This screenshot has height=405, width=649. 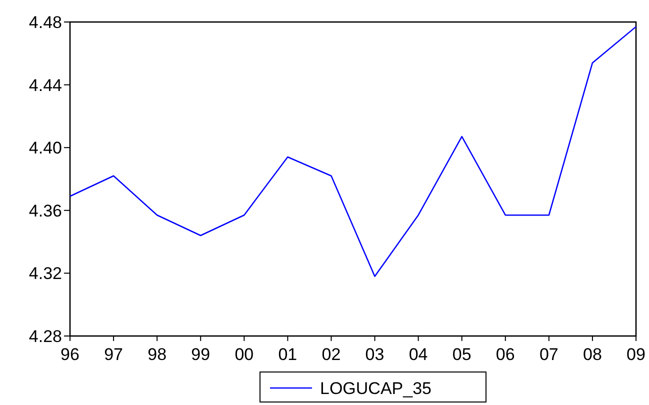 What do you see at coordinates (548, 354) in the screenshot?
I see `x-tick-label: 07` at bounding box center [548, 354].